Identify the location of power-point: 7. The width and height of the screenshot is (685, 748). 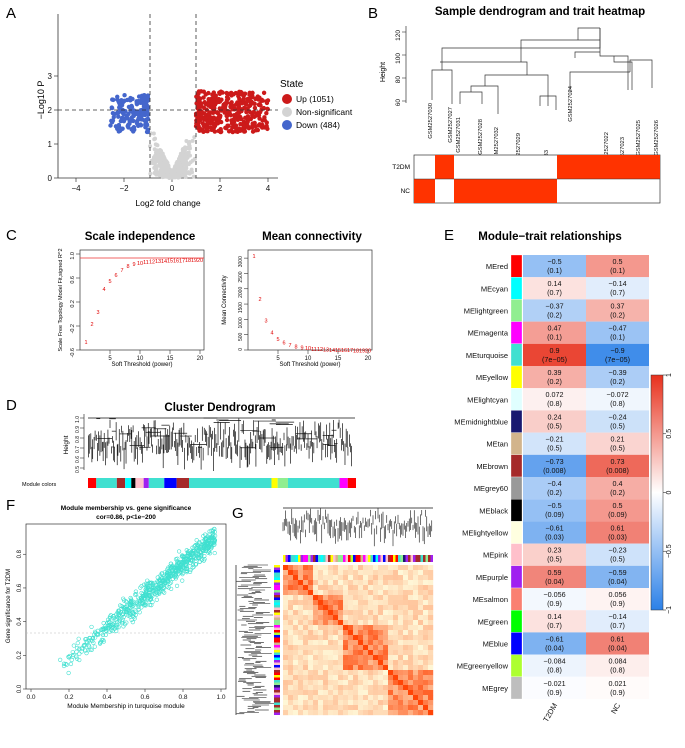
(121, 271).